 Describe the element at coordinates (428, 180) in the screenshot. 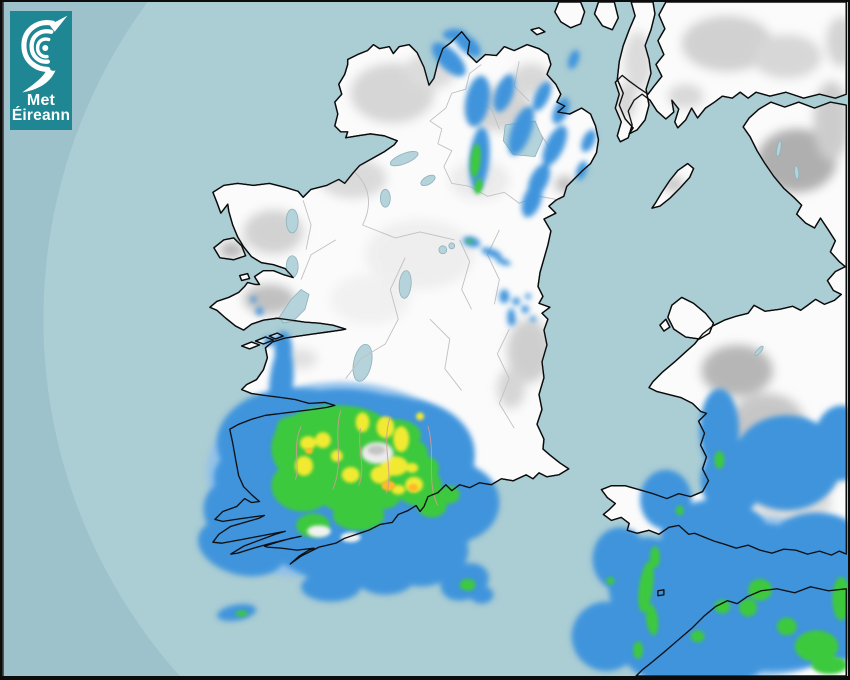

I see `upper-lough-erne` at that location.